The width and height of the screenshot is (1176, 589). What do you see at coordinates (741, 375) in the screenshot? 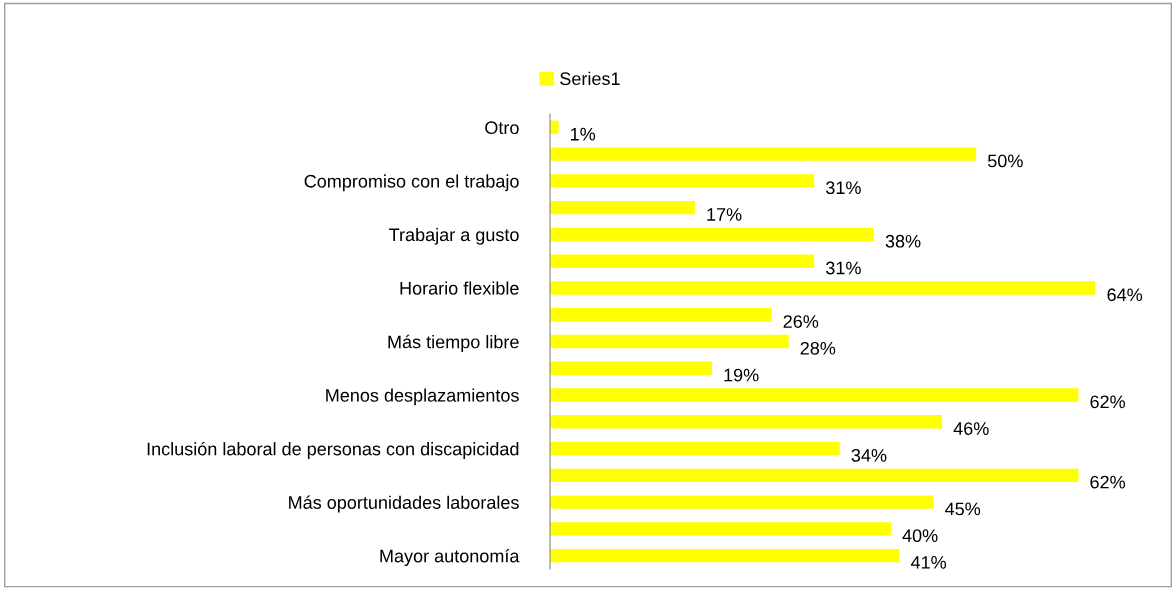
I see `data-label: 19%` at bounding box center [741, 375].